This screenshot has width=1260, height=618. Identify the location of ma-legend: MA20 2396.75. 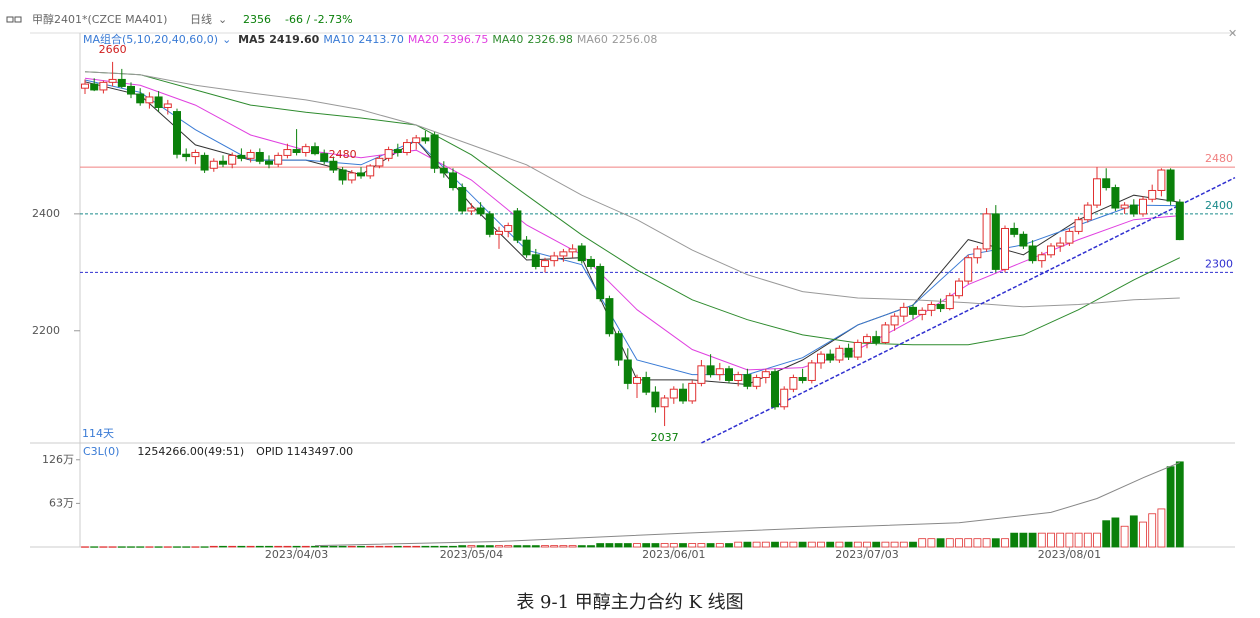
(448, 39).